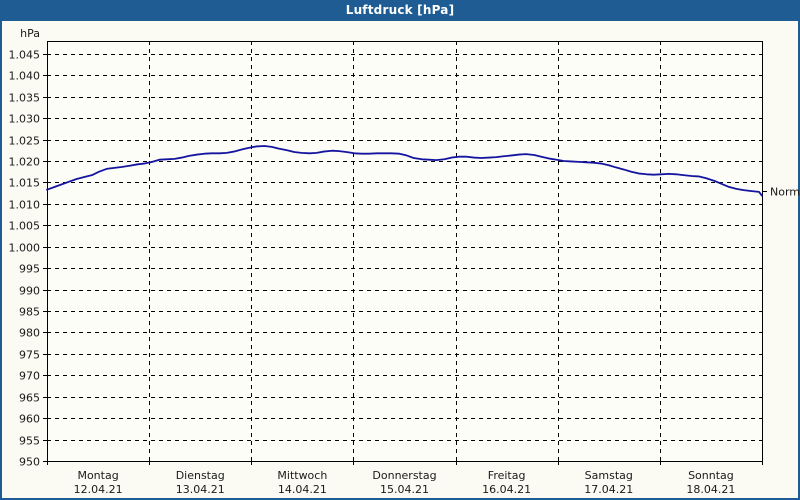 This screenshot has width=800, height=500. Describe the element at coordinates (29, 269) in the screenshot. I see `y-axis-tick-label: 995` at that location.